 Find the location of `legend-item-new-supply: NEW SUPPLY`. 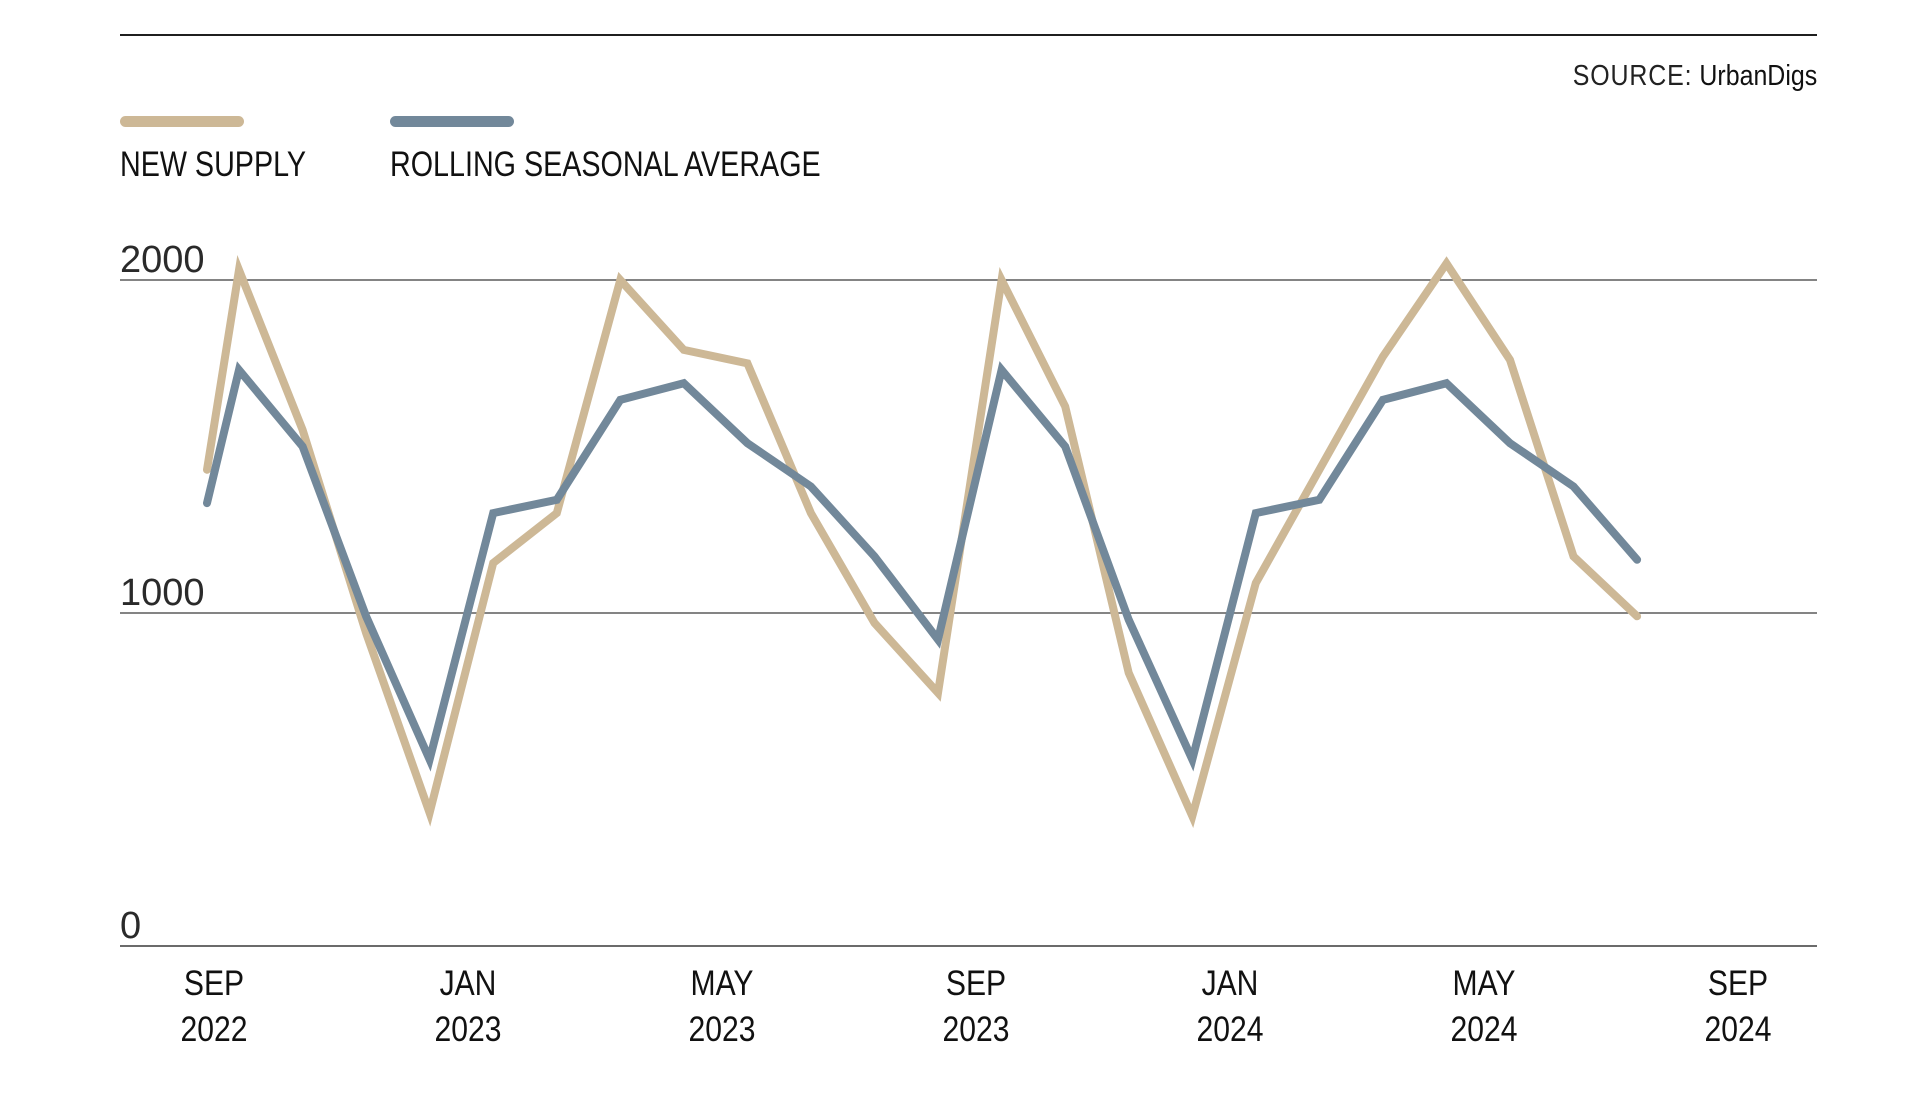

legend-item-new-supply: NEW SUPPLY is located at coordinates (233, 150).